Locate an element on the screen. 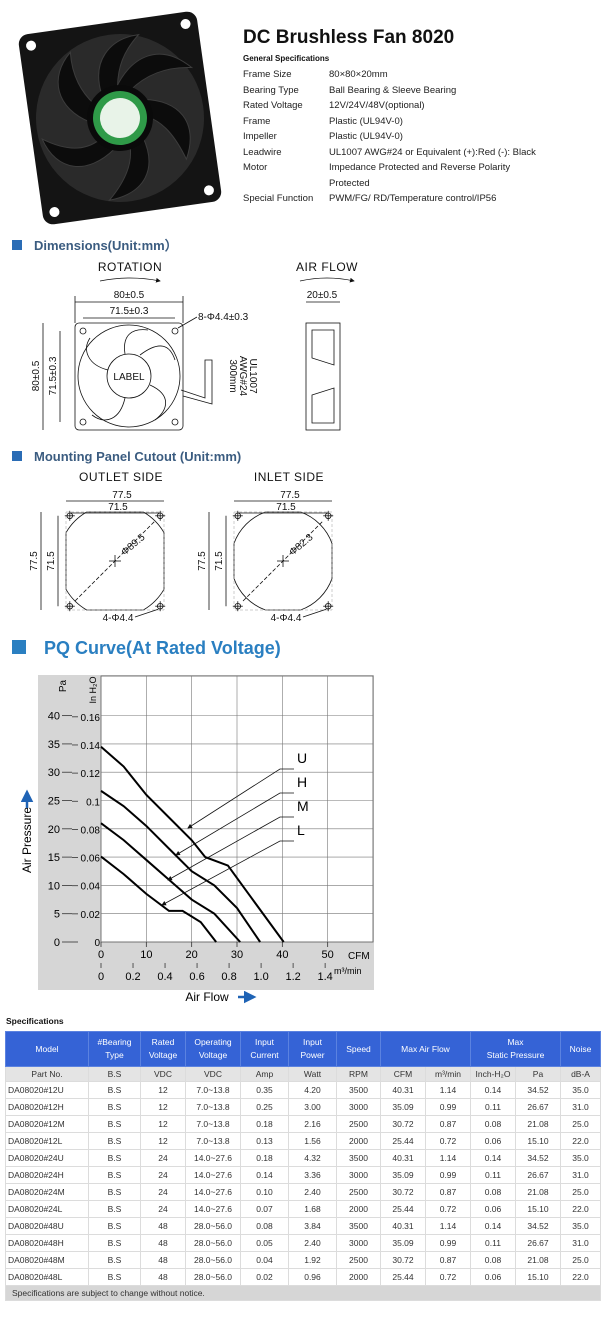  cutout-outline is located at coordinates (115, 561).